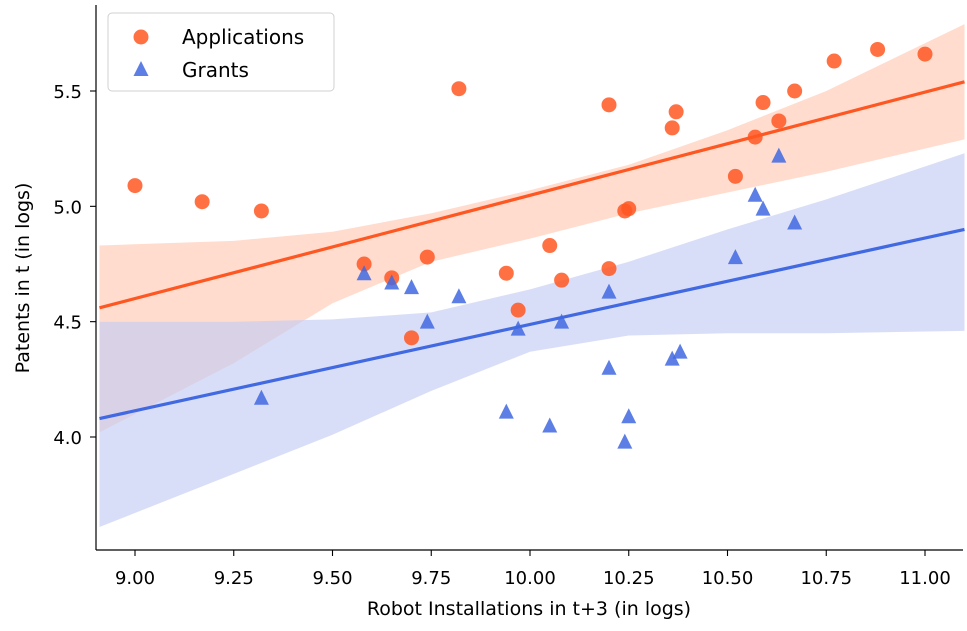 This screenshot has width=967, height=631. I want to click on x-axis-label: Robot Installations in t+3 (in logs), so click(529, 609).